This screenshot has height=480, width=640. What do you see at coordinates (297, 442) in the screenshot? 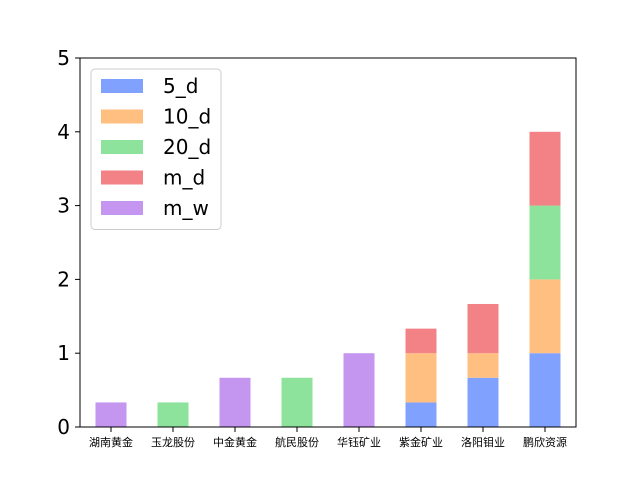
I see `xtick-label: 航民股份` at bounding box center [297, 442].